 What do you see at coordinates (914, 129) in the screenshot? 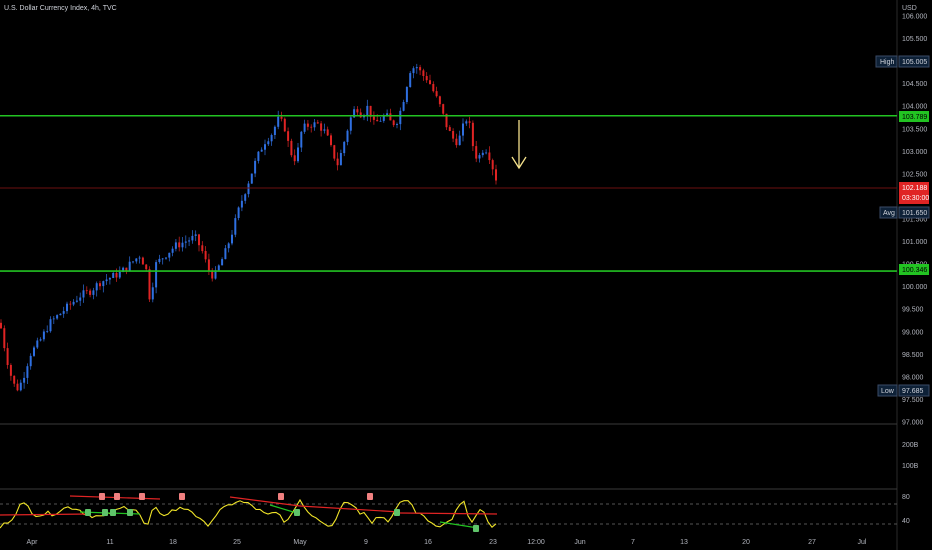
I see `price-tick: 103.500` at bounding box center [914, 129].